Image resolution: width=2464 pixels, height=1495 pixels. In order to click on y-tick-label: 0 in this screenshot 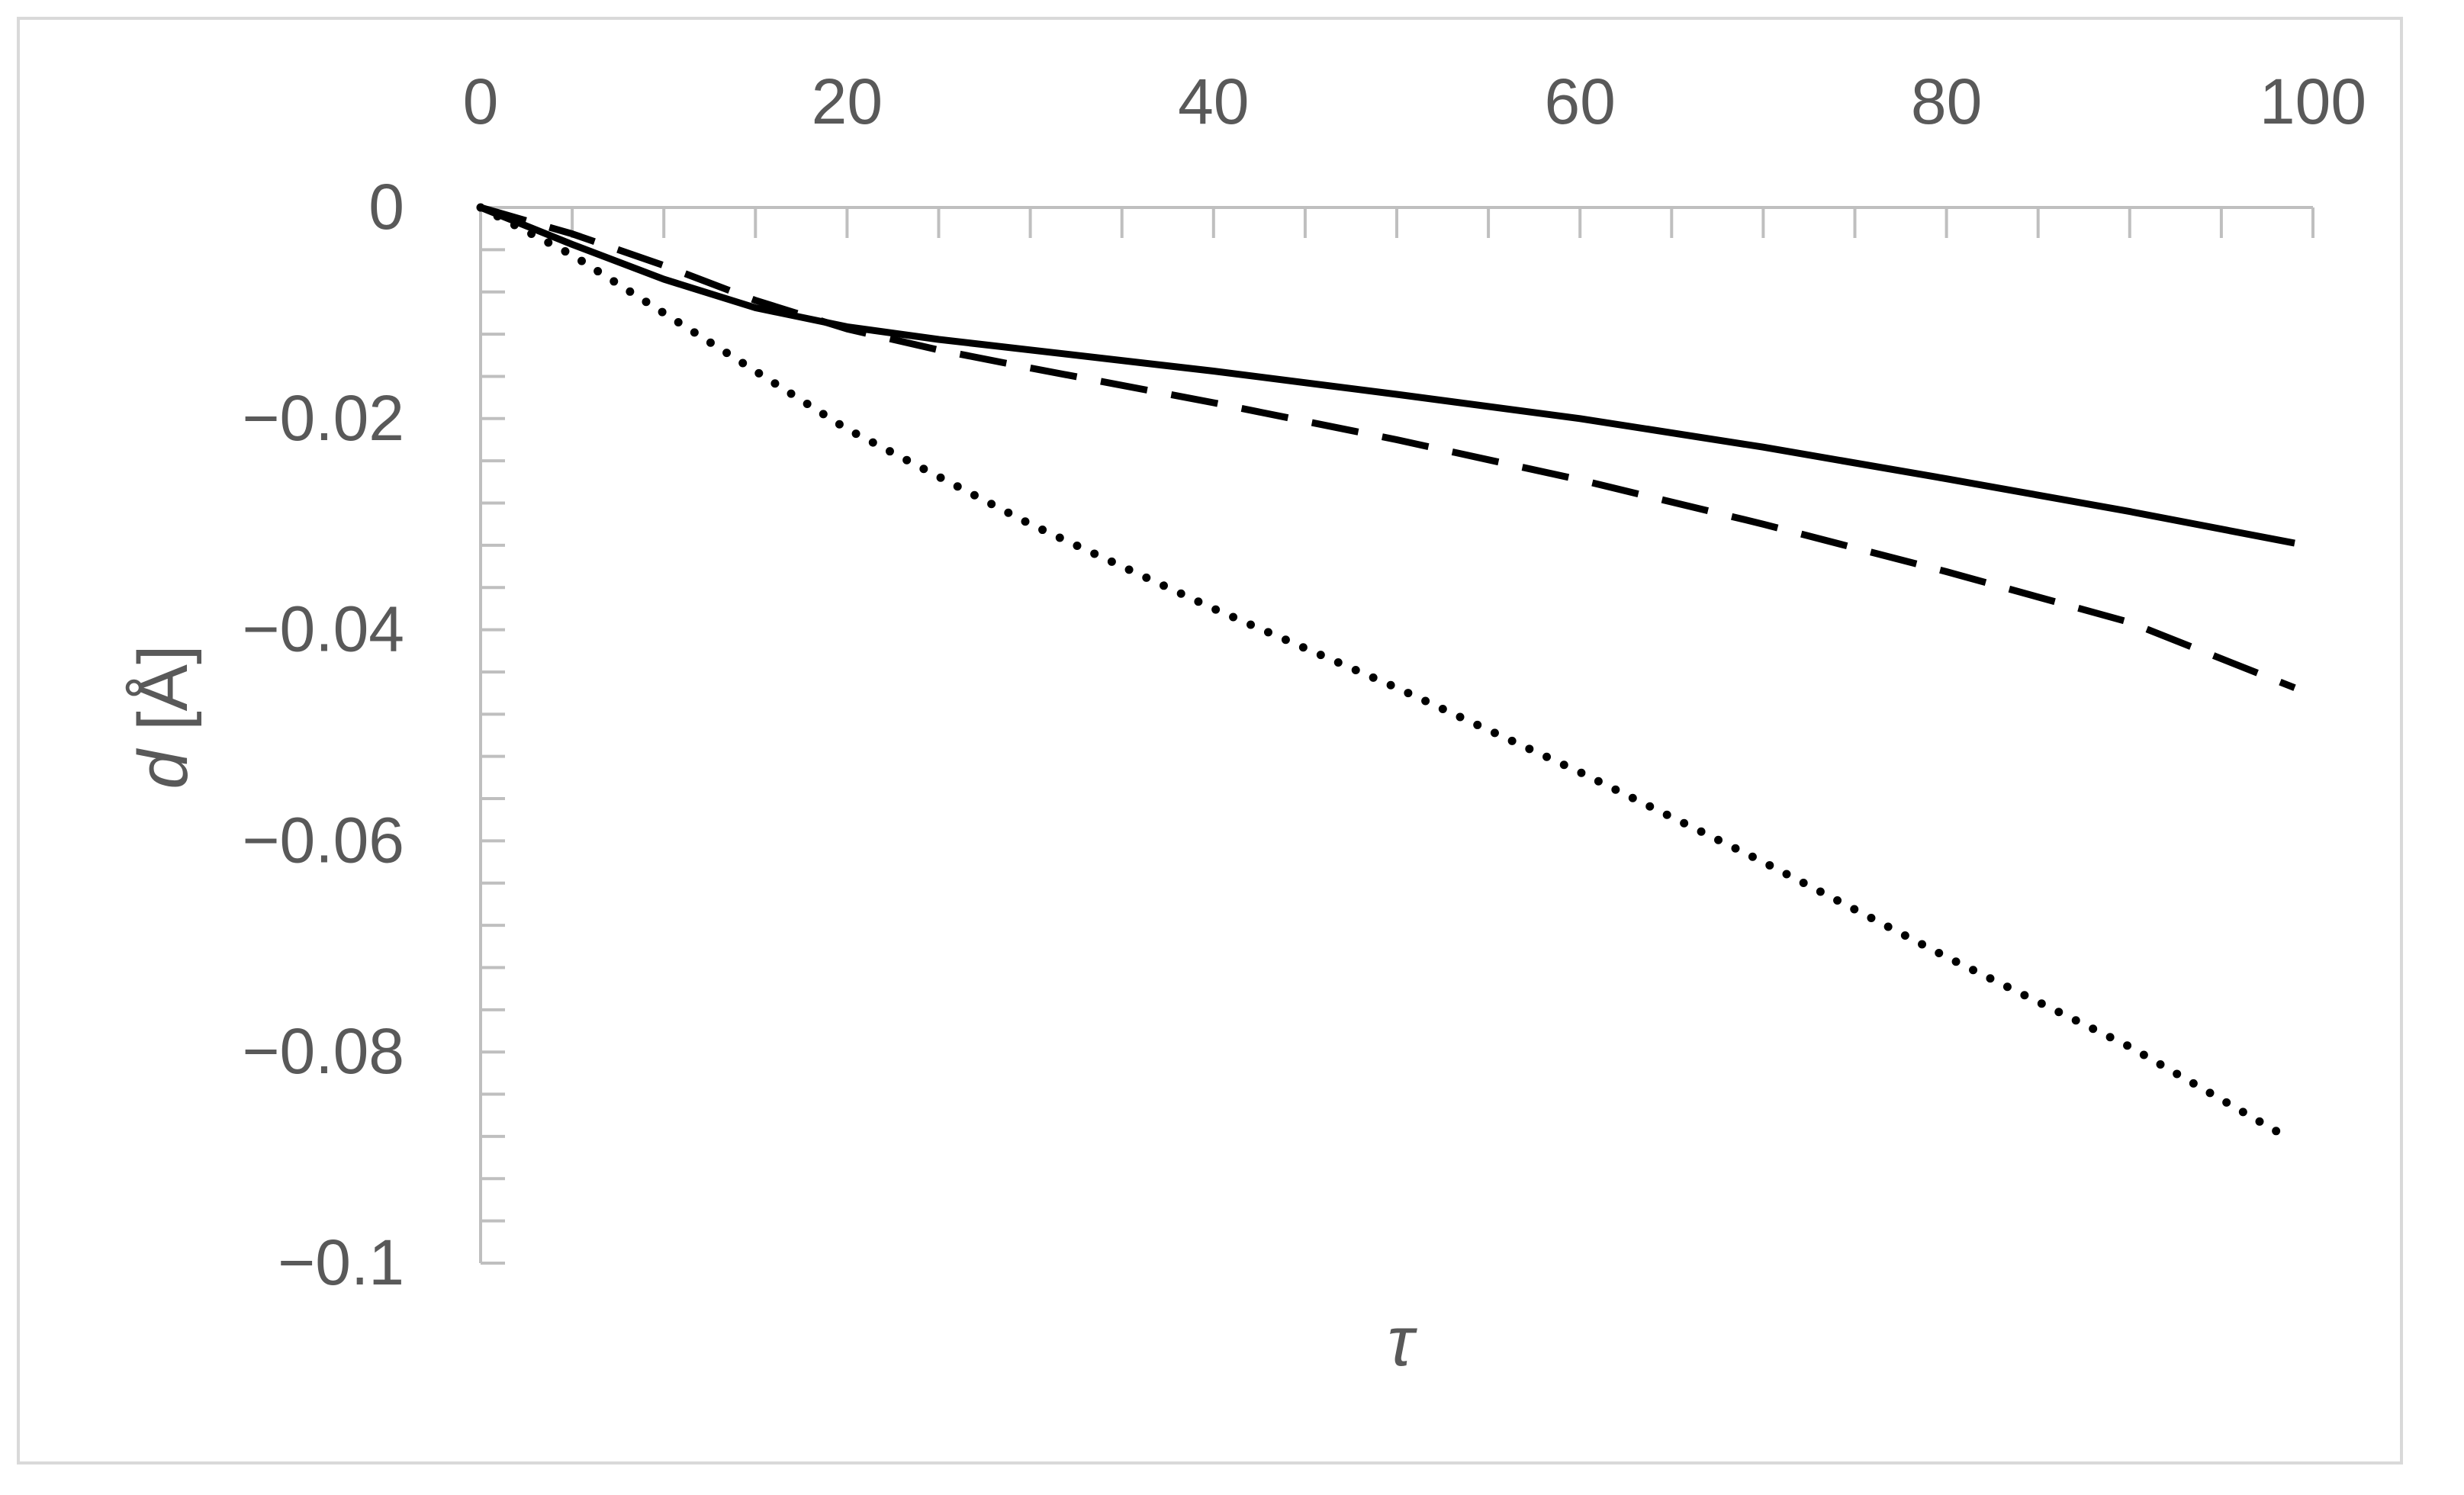, I will do `click(386, 207)`.